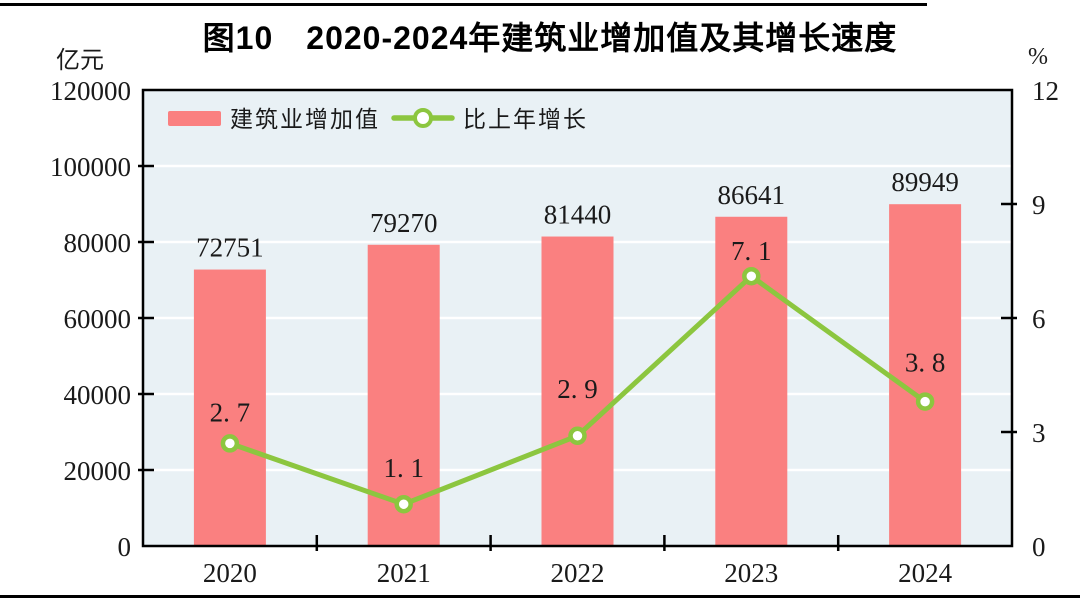  What do you see at coordinates (305, 119) in the screenshot?
I see `legend-label-bar: 建筑业增加值` at bounding box center [305, 119].